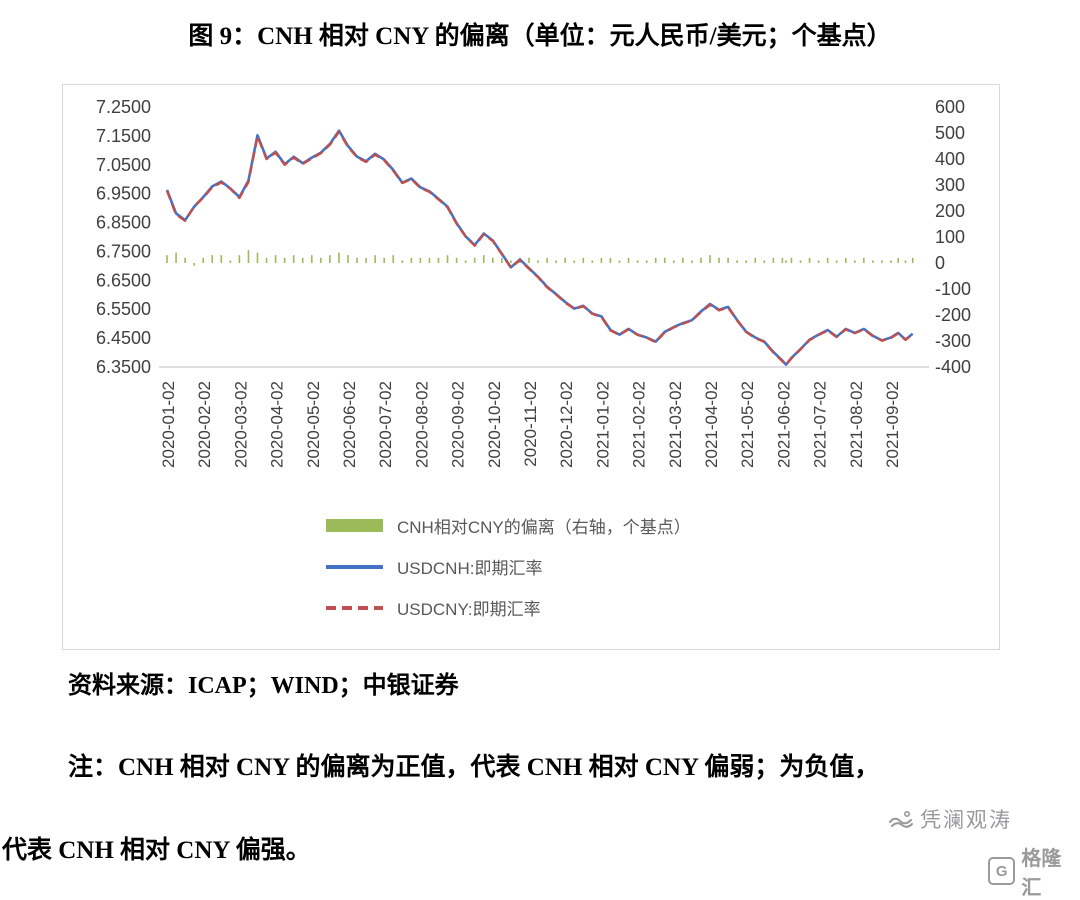 The width and height of the screenshot is (1080, 900). Describe the element at coordinates (950, 107) in the screenshot. I see `svg-text: 600` at that location.